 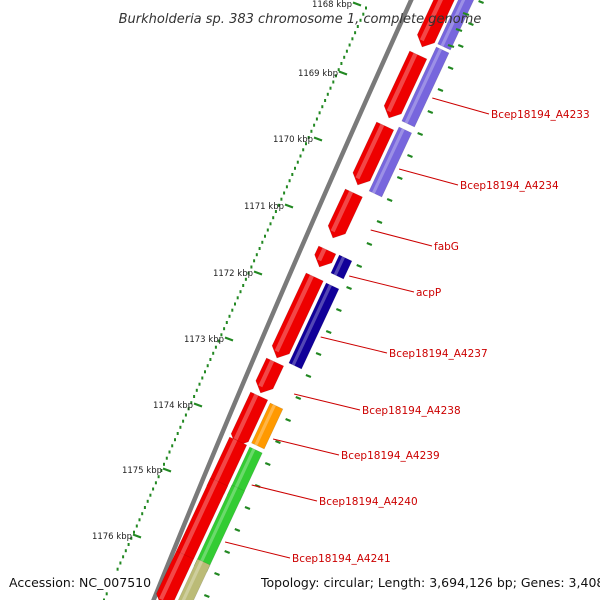 What do you see at coordinates (293, 140) in the screenshot?
I see `tick-label: 1170 kbp` at bounding box center [293, 140].